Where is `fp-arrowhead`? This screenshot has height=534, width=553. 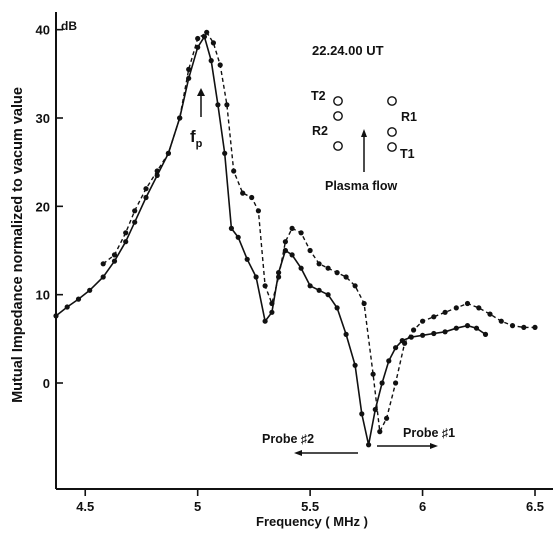 fp-arrowhead is located at coordinates (201, 92).